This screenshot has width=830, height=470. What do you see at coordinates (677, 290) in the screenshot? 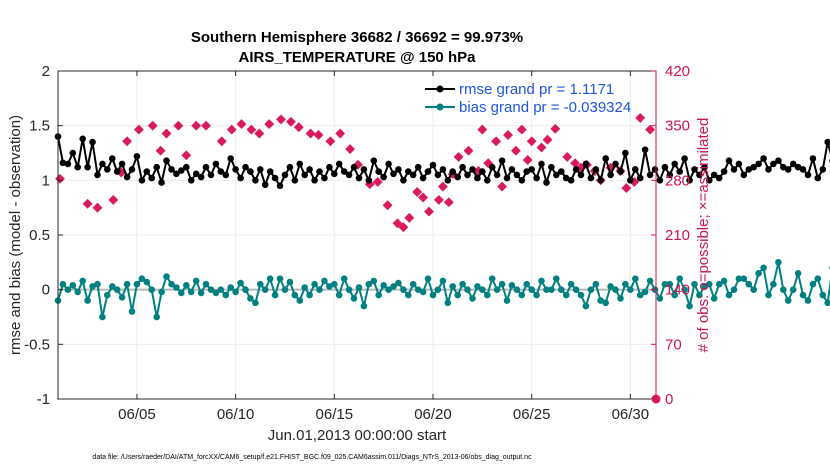
I see `y-right-tick-label: 140` at bounding box center [677, 290].